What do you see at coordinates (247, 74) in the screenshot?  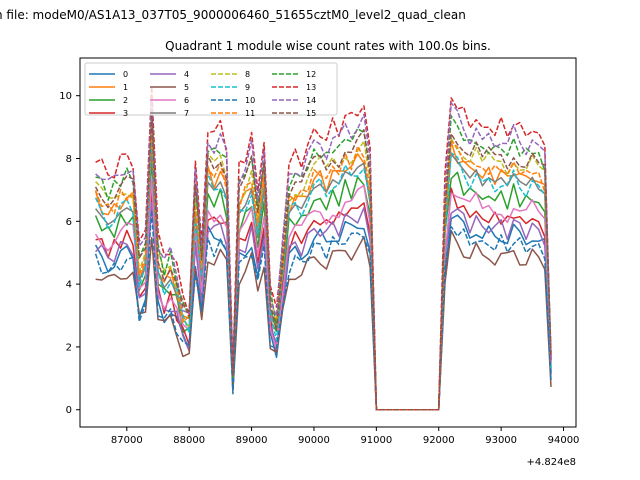 I see `legend-label: 8` at bounding box center [247, 74].